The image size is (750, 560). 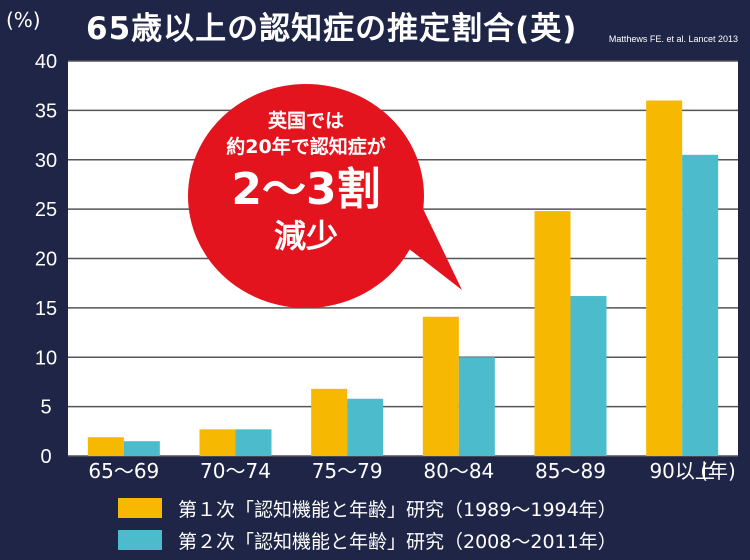 What do you see at coordinates (306, 189) in the screenshot?
I see `callout-headline: 2〜3割` at bounding box center [306, 189].